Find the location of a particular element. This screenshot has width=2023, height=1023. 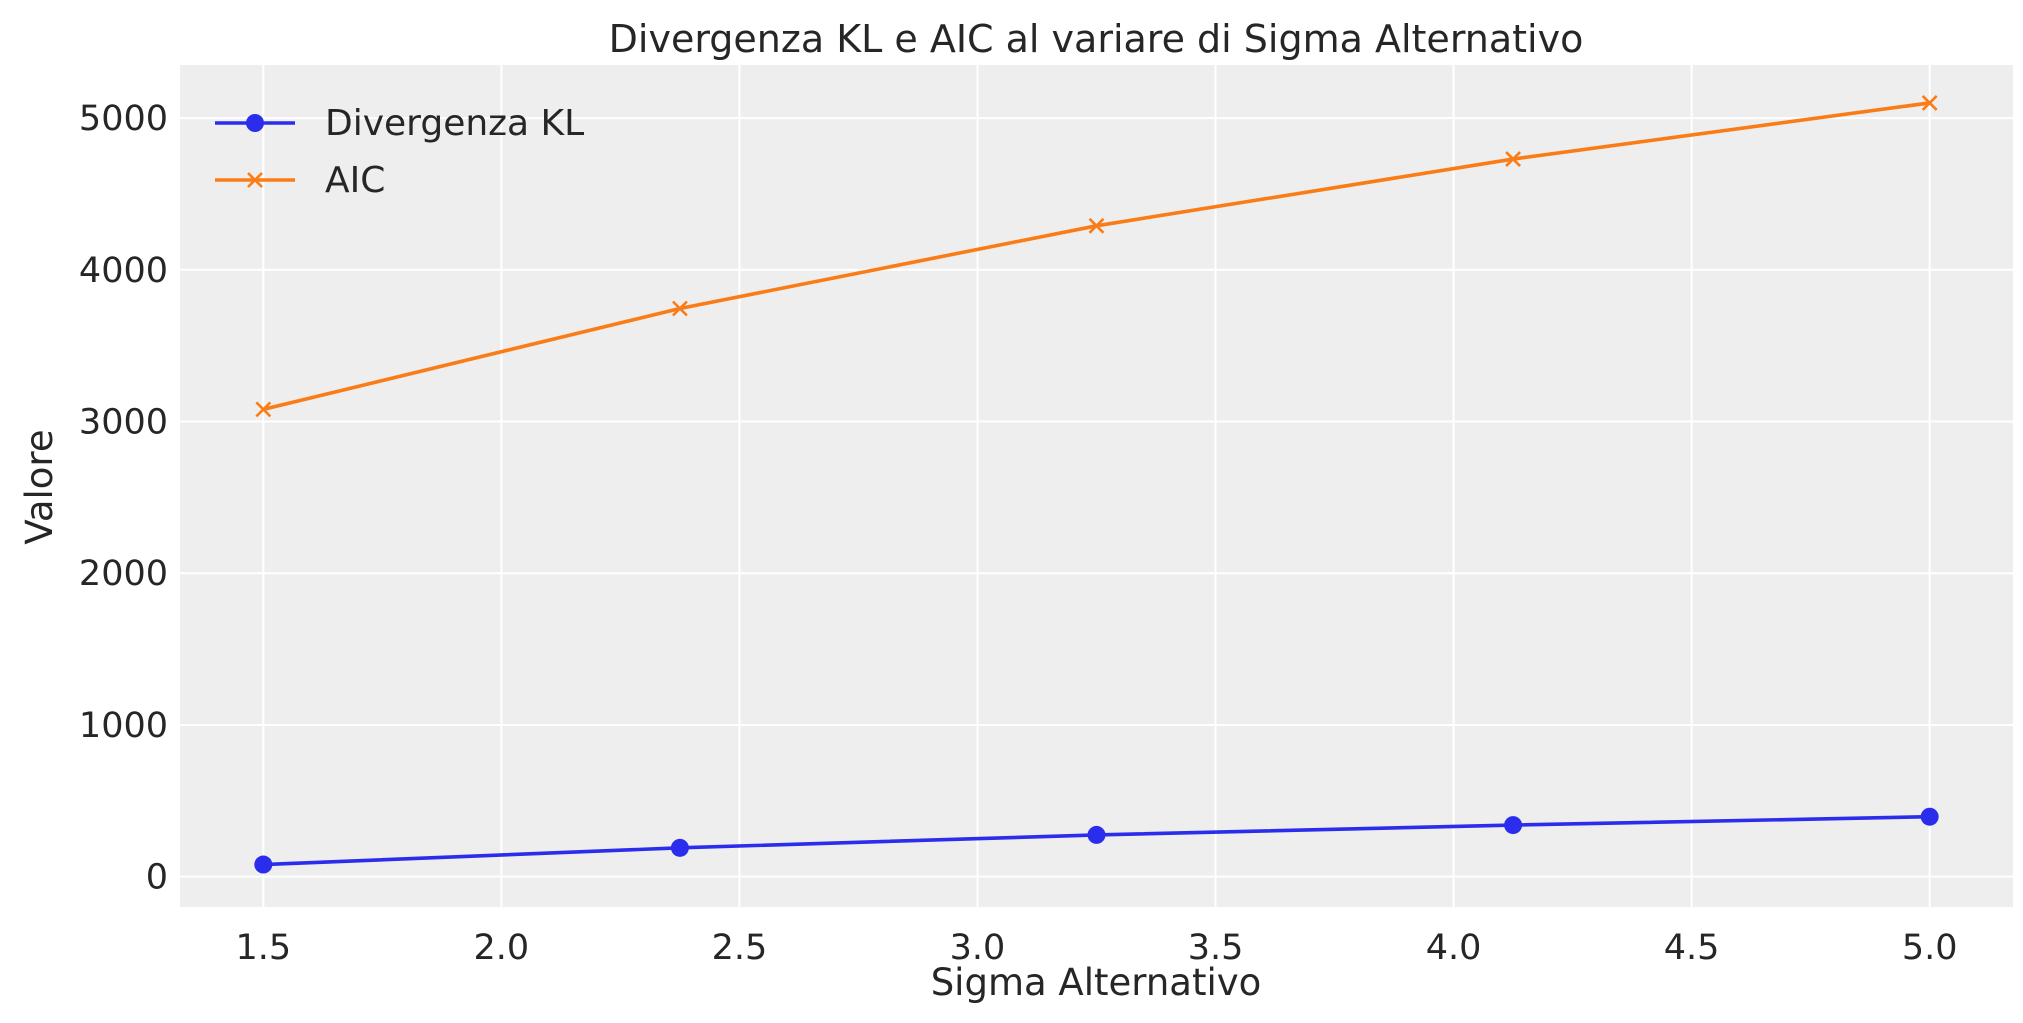

x-axis-label: Sigma Alternativo is located at coordinates (1096, 982).